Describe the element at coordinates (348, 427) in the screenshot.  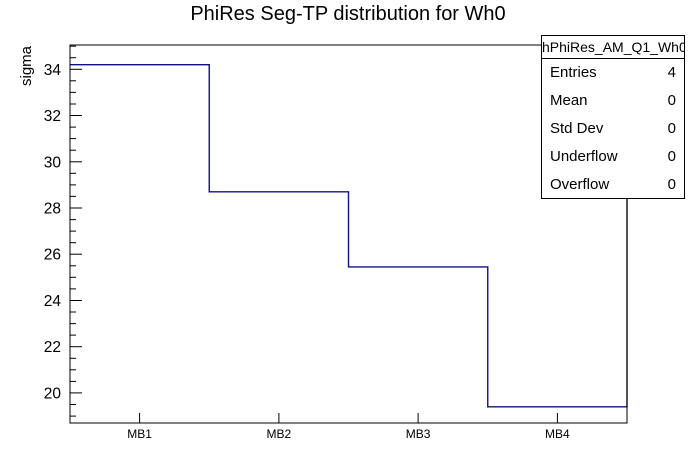
I see `x-axis: MB1 MB2 MB3 MB4` at that location.